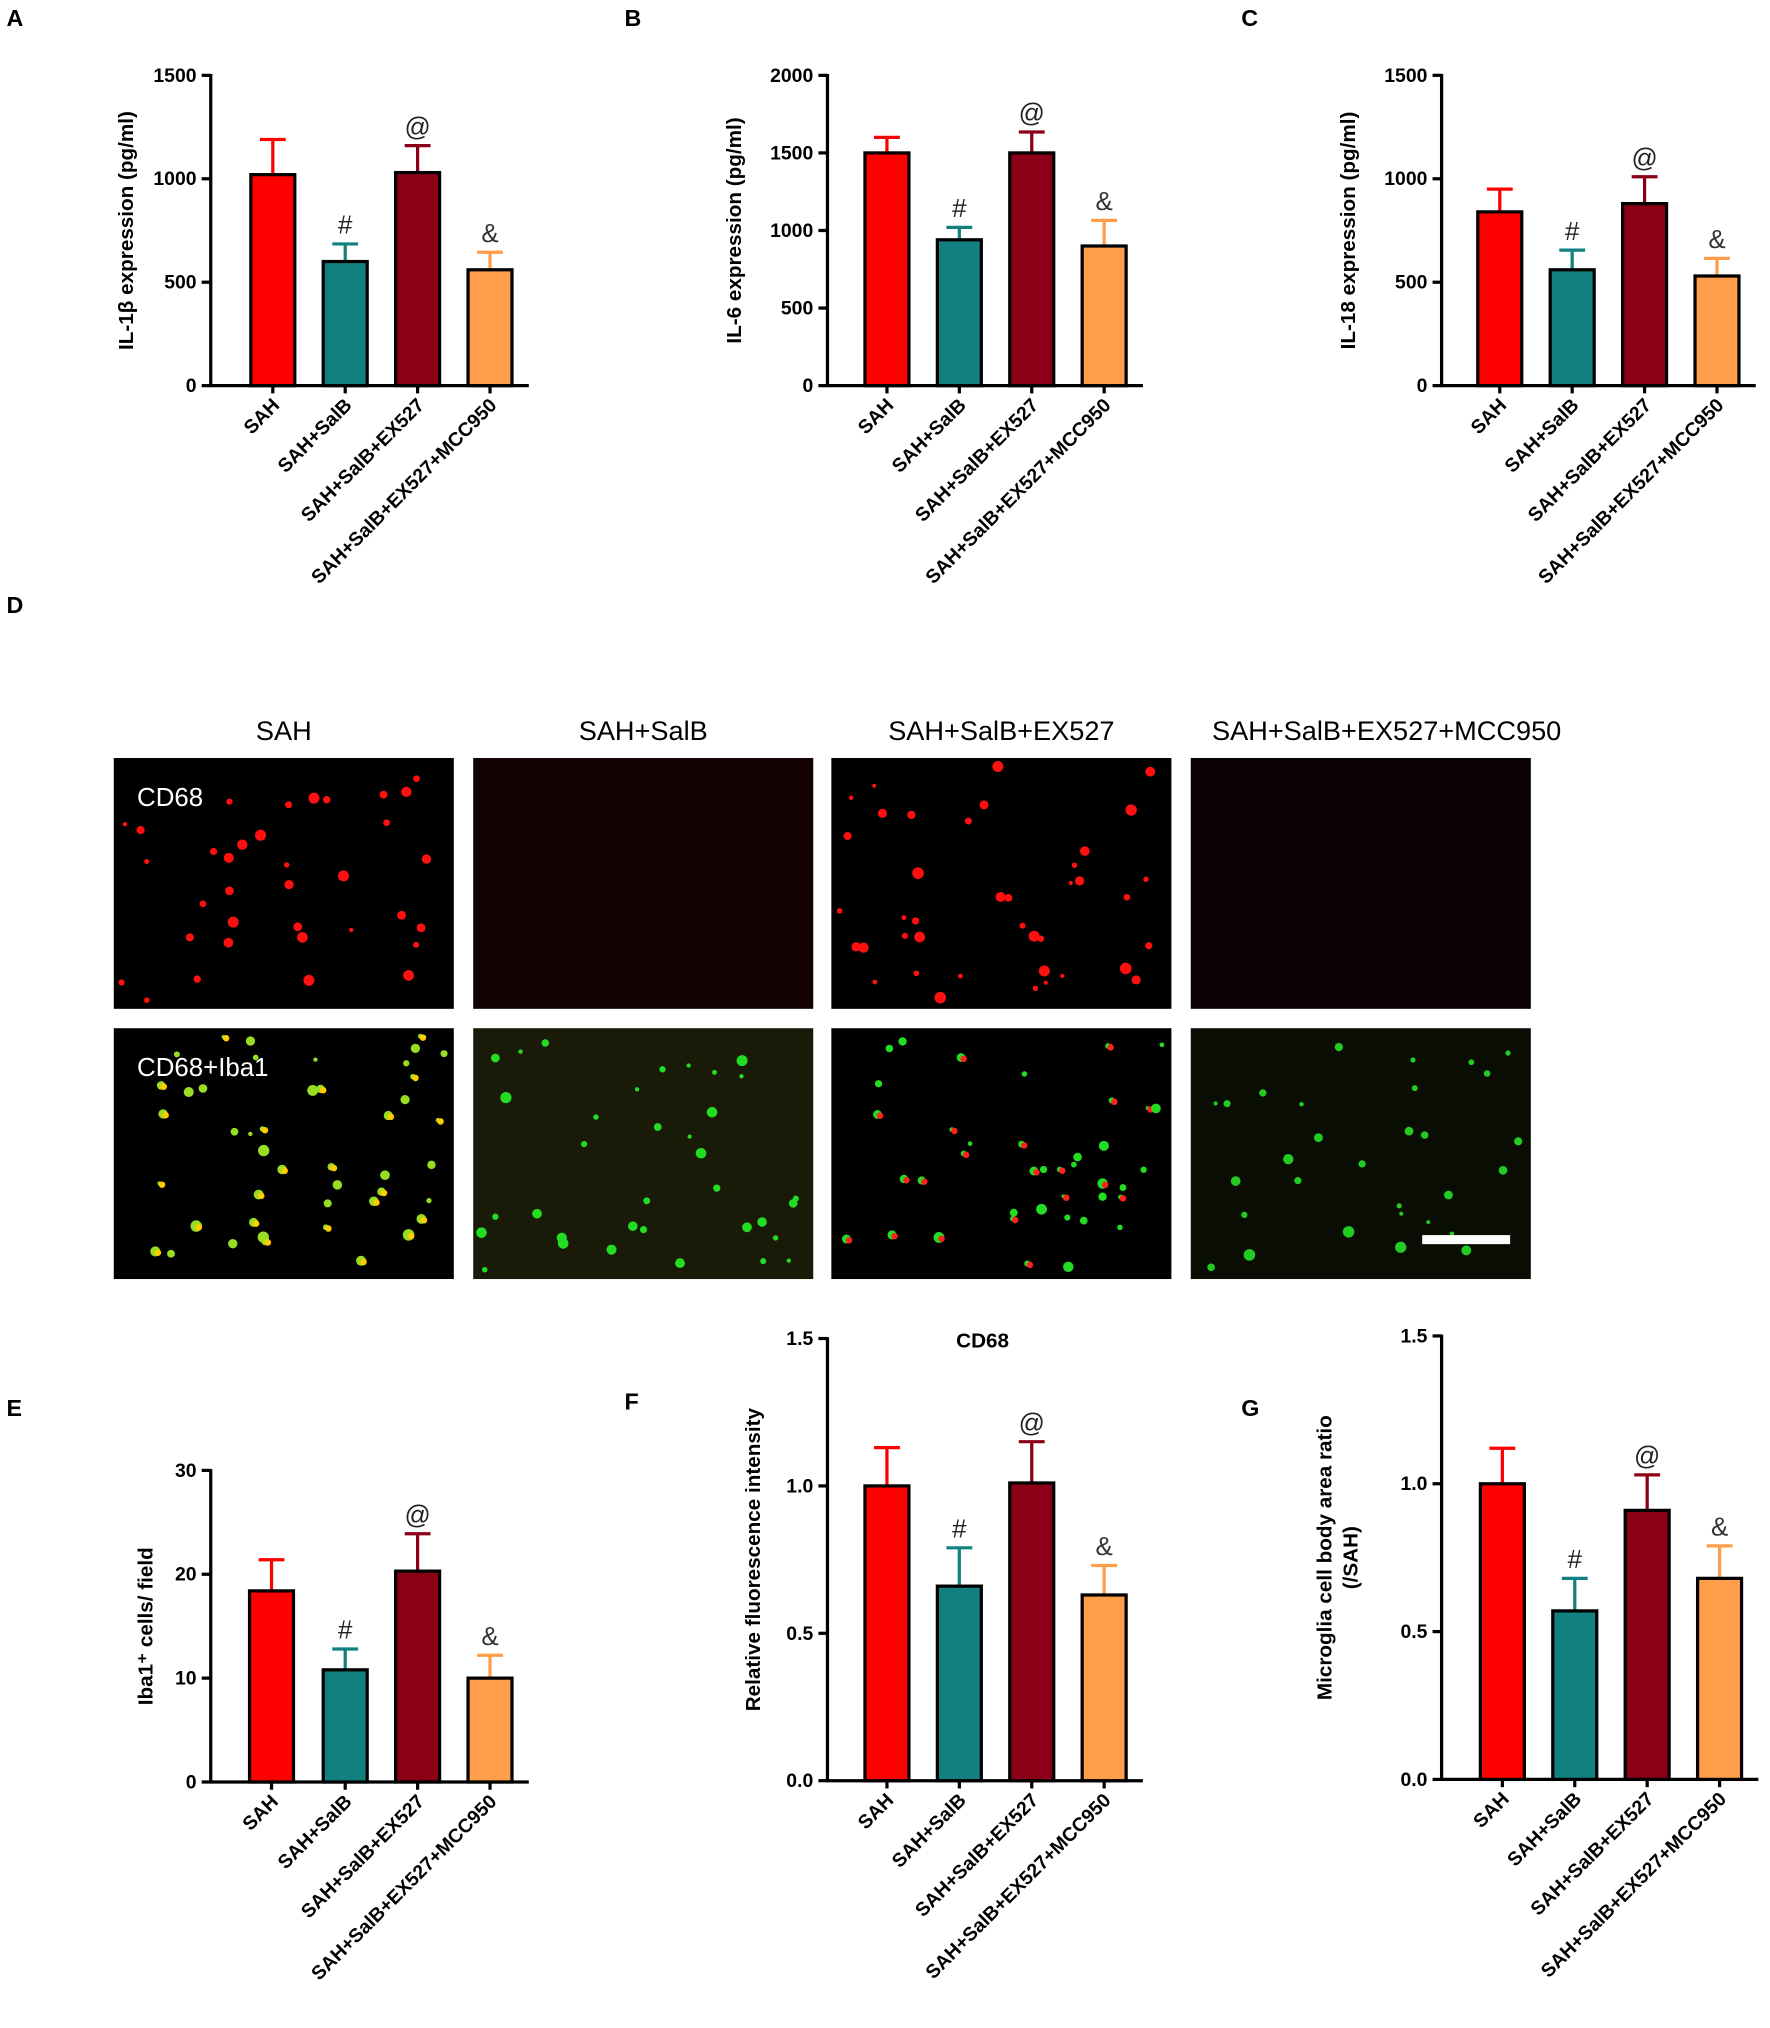 The image size is (1770, 2028). I want to click on panel-label: G, so click(1250, 1408).